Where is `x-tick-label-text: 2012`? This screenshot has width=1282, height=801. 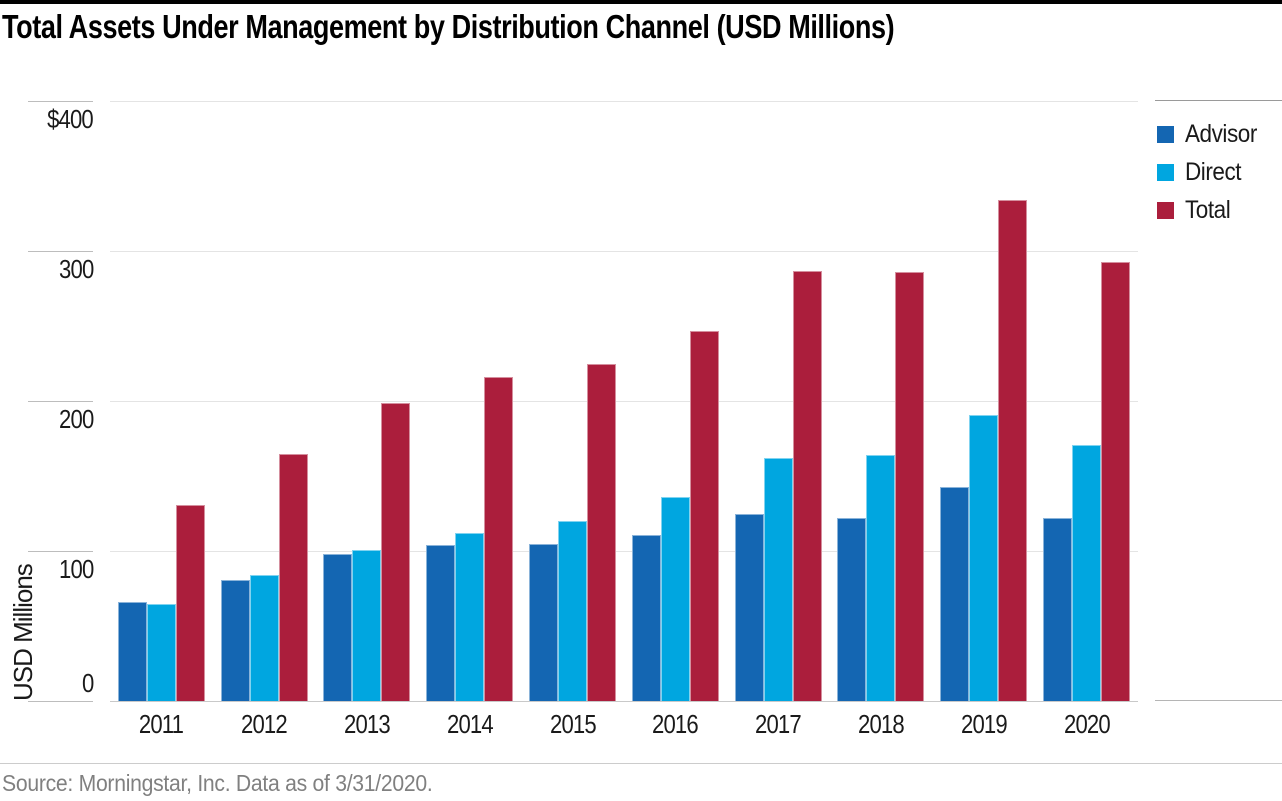
x-tick-label-text: 2012 is located at coordinates (264, 724).